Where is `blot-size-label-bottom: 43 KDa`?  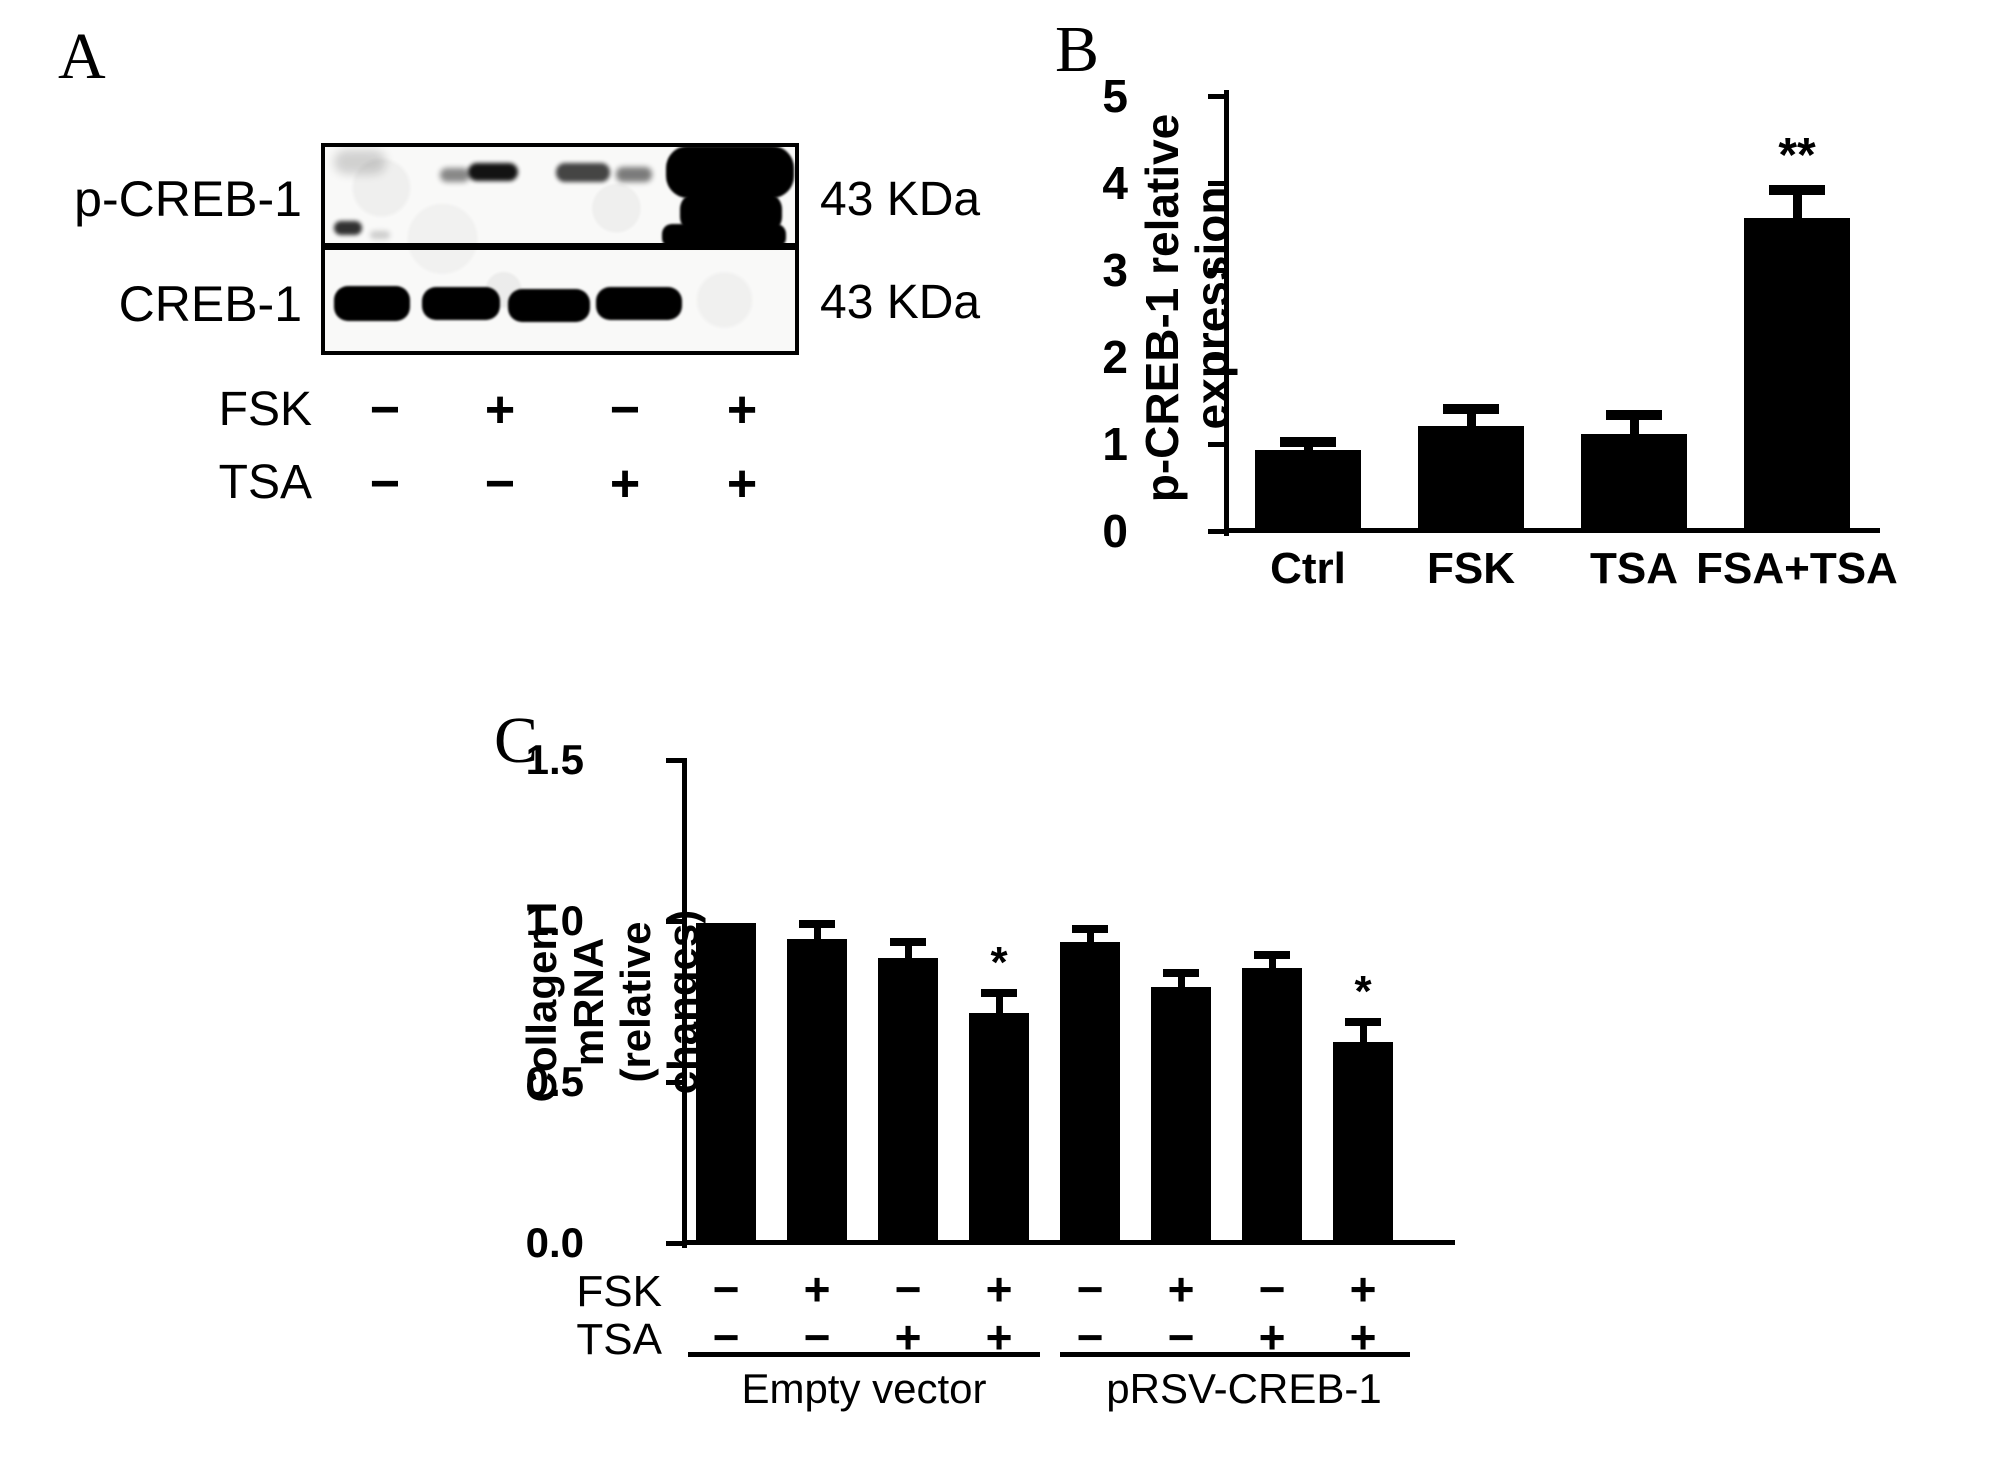 blot-size-label-bottom: 43 KDa is located at coordinates (900, 302).